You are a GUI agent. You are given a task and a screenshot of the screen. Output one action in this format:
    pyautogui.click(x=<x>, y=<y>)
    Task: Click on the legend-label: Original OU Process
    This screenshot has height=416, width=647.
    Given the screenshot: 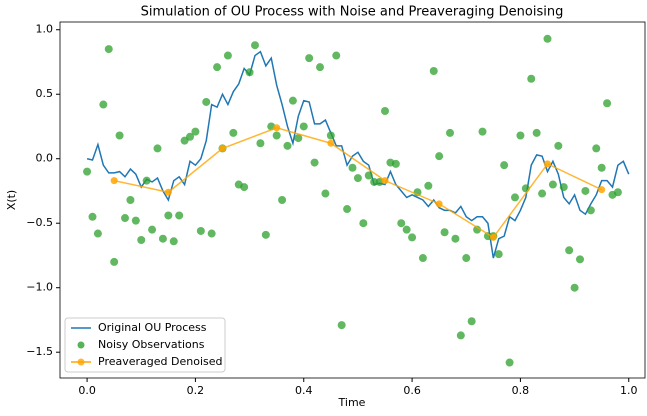 What is the action you would take?
    pyautogui.click(x=152, y=327)
    